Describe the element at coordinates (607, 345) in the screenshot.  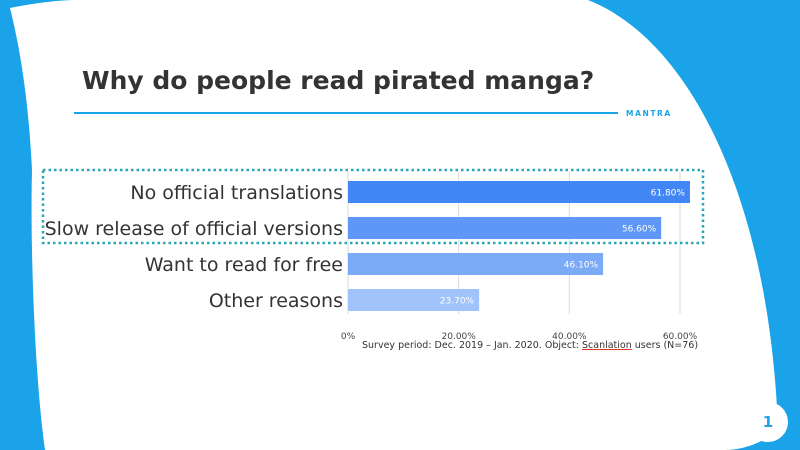
I see `survey-note-scanlation: Scanlation` at that location.